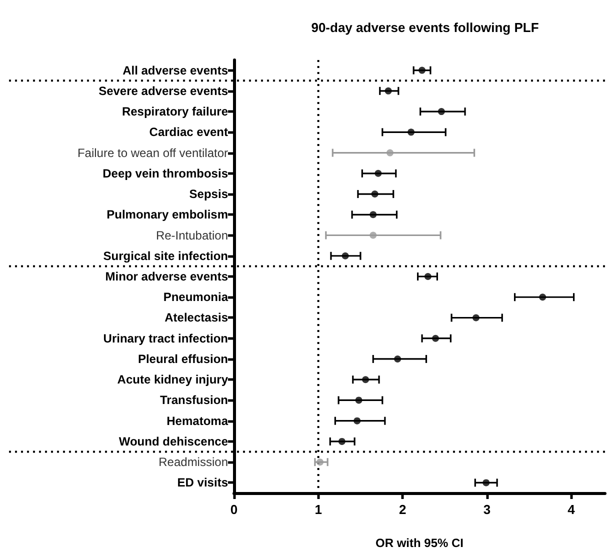 This screenshot has width=608, height=554. What do you see at coordinates (193, 462) in the screenshot?
I see `y-tick-label: Readmission` at bounding box center [193, 462].